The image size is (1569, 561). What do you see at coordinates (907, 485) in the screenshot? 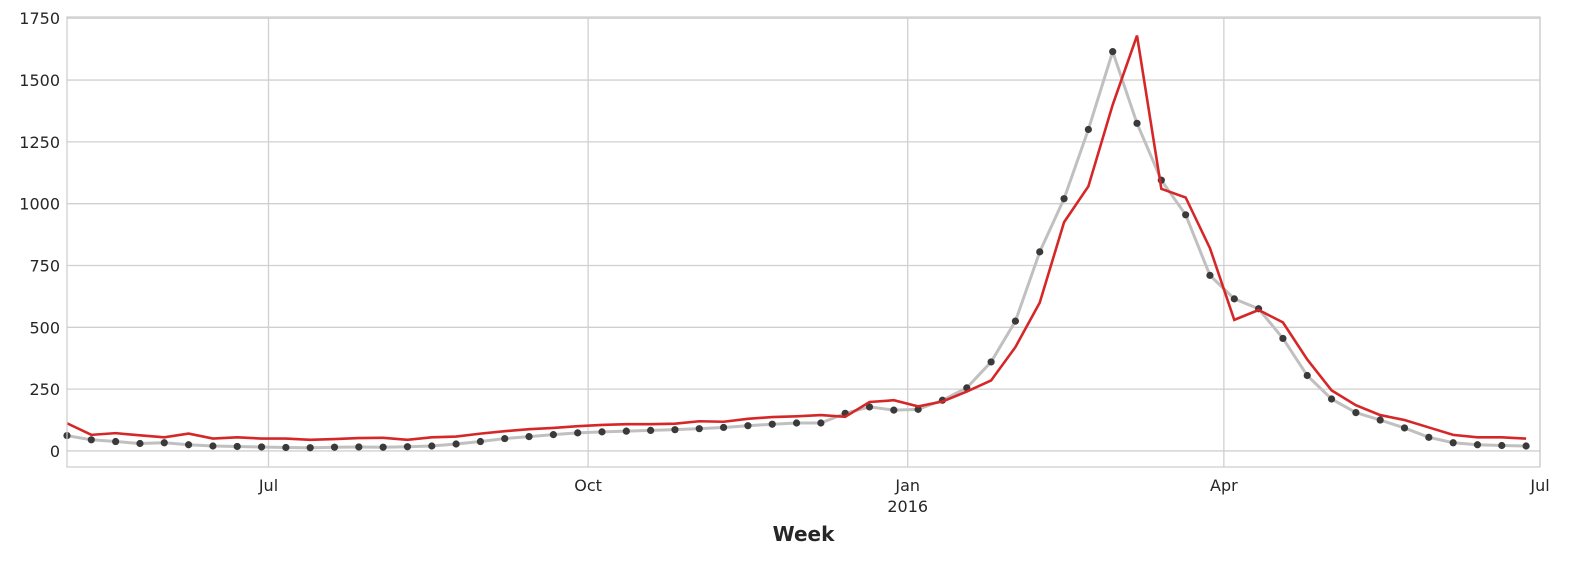
I see `x-tick-label: Jan` at bounding box center [907, 485].